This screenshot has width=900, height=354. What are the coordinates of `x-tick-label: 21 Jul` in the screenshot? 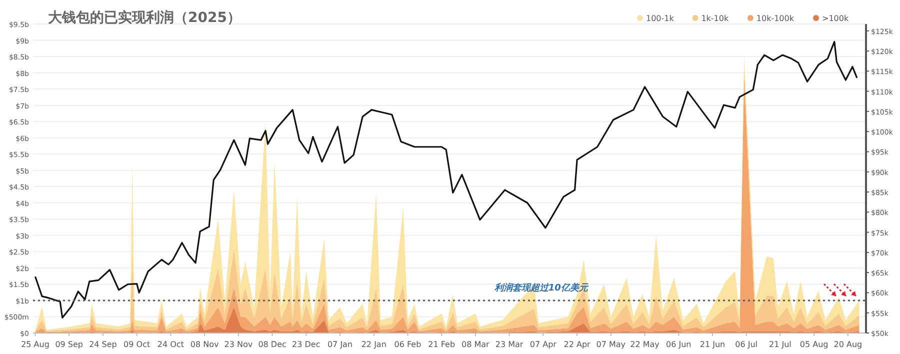 It's located at (780, 344).